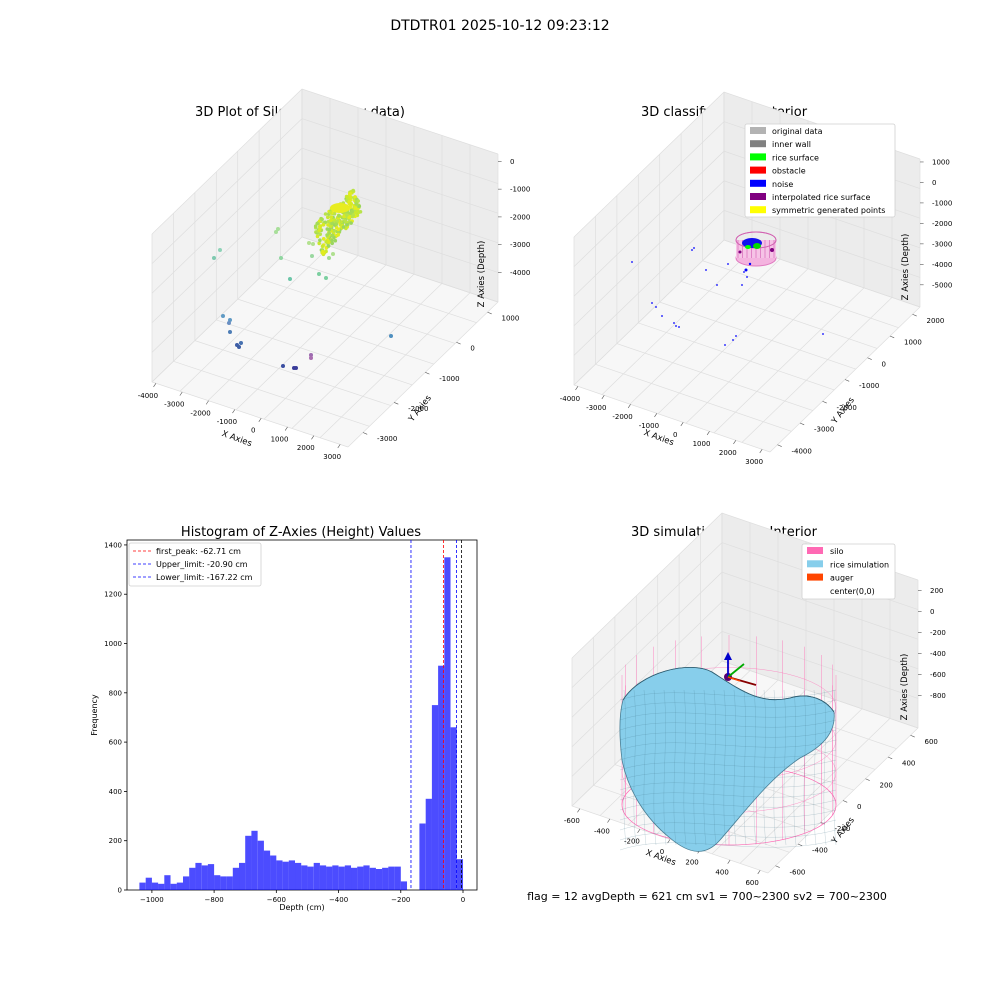 This screenshot has height=1000, width=1000. I want to click on sim-legend-label: rice simulation, so click(859, 564).